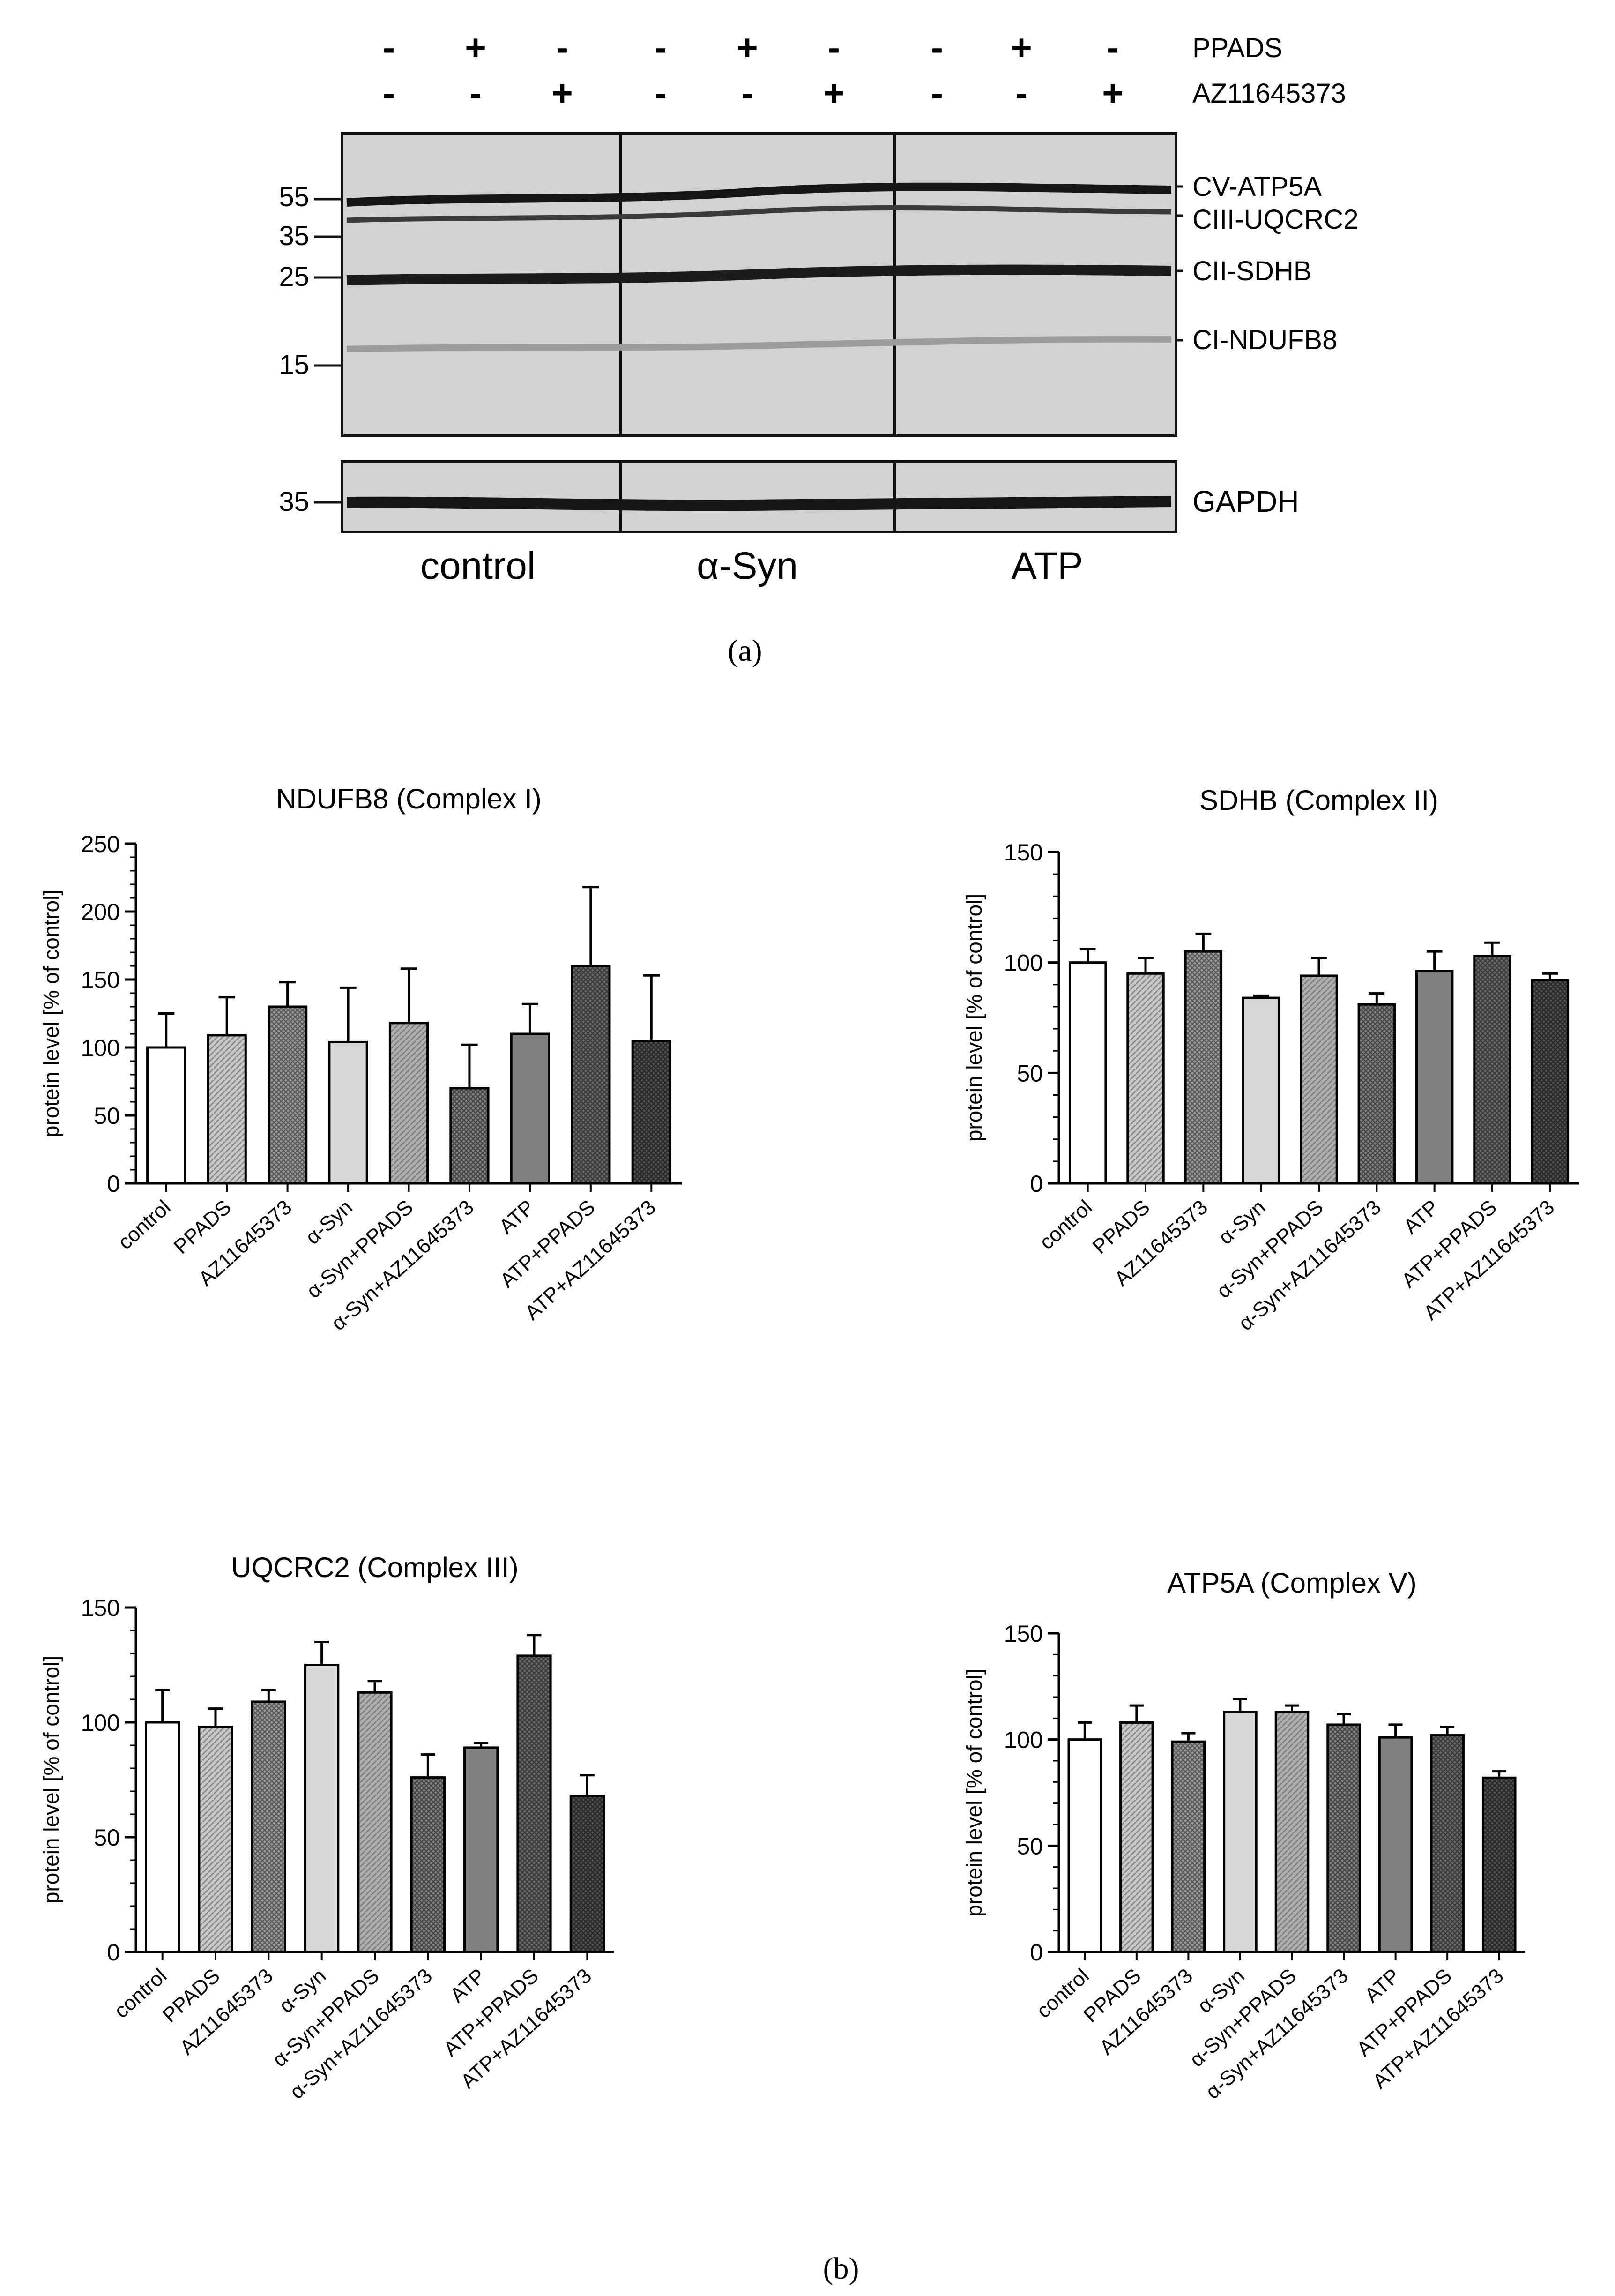 This screenshot has height=2296, width=1615. What do you see at coordinates (476, 92) in the screenshot?
I see `sign-az11645373-lane-2: -` at bounding box center [476, 92].